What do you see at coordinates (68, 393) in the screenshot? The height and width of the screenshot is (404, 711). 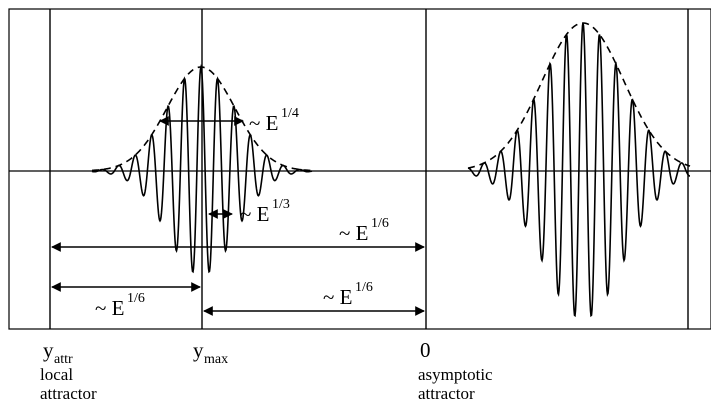 I see `y-attr-caption-line2: attractor` at bounding box center [68, 393].